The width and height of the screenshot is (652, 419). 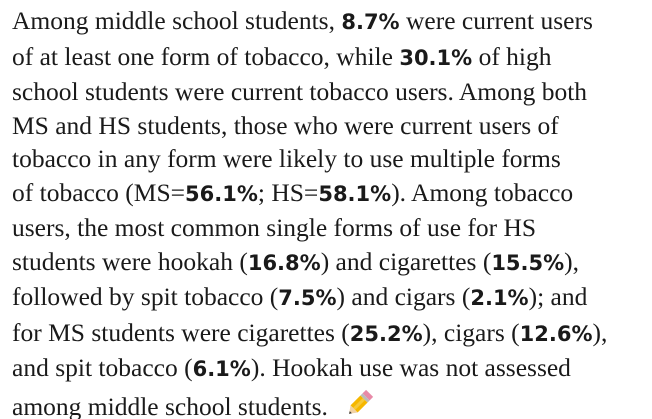 What do you see at coordinates (403, 296) in the screenshot?
I see `text-run: ) and cigars (` at bounding box center [403, 296].